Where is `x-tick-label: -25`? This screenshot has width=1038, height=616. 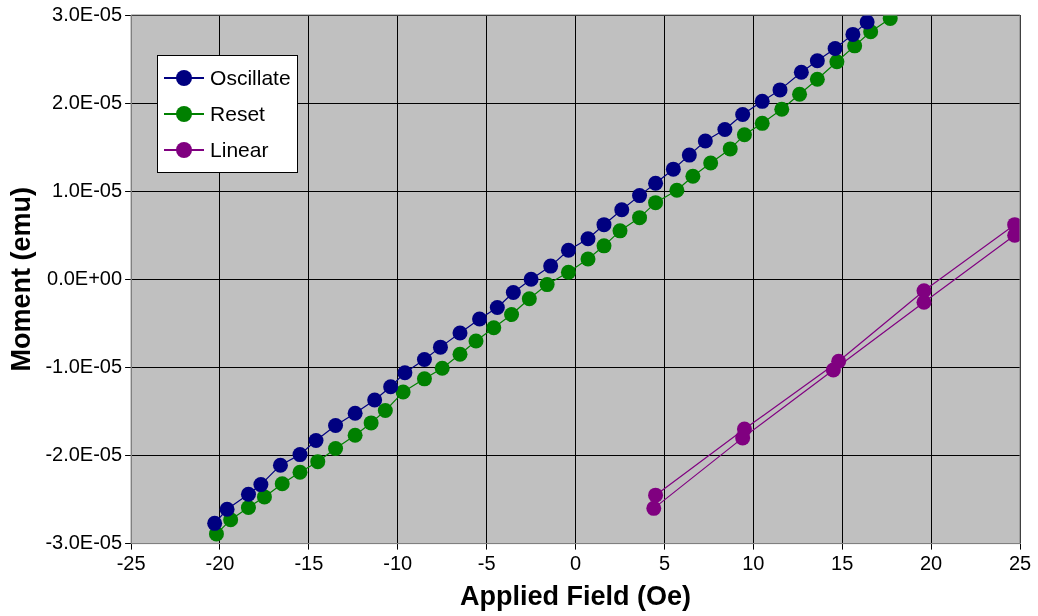
x-tick-label: -25 is located at coordinates (131, 563).